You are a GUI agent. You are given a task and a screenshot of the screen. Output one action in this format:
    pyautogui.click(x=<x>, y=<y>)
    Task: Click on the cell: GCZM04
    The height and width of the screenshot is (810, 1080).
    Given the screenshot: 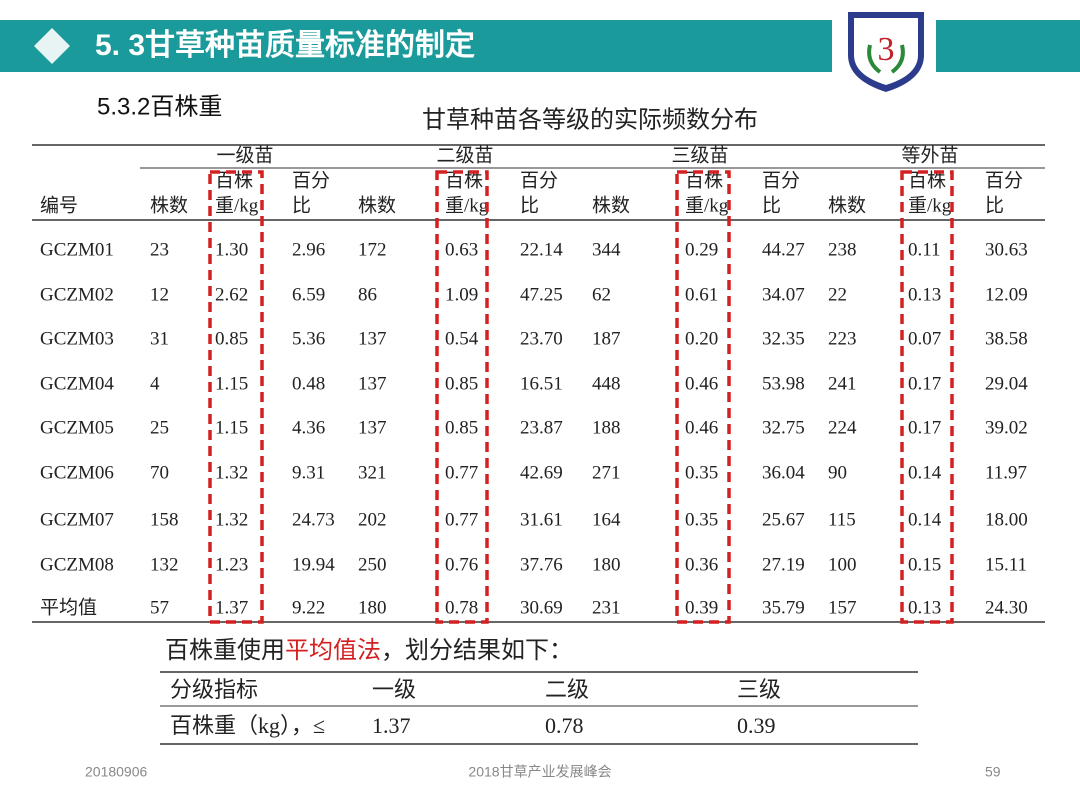 What is the action you would take?
    pyautogui.click(x=77, y=383)
    